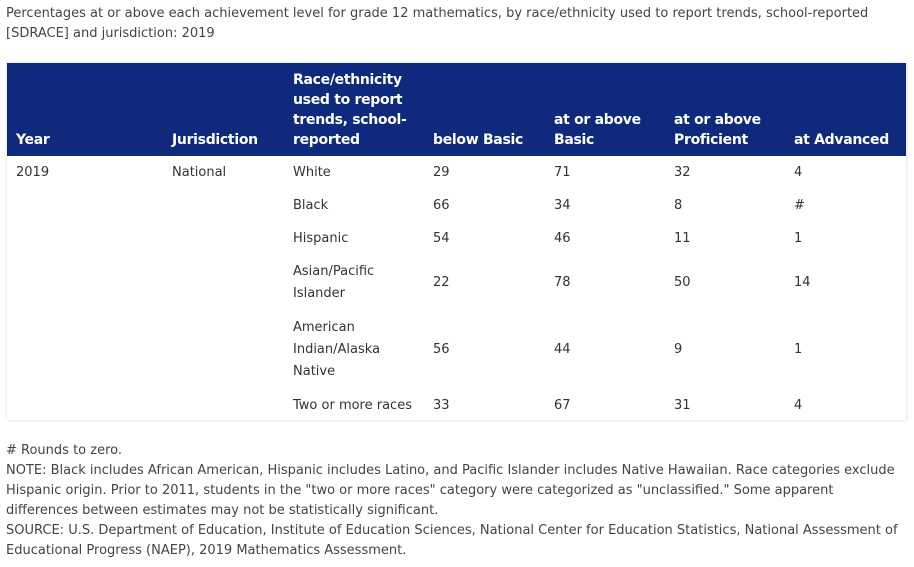 This screenshot has height=567, width=914. I want to click on cell-below-basic: 29, so click(441, 172).